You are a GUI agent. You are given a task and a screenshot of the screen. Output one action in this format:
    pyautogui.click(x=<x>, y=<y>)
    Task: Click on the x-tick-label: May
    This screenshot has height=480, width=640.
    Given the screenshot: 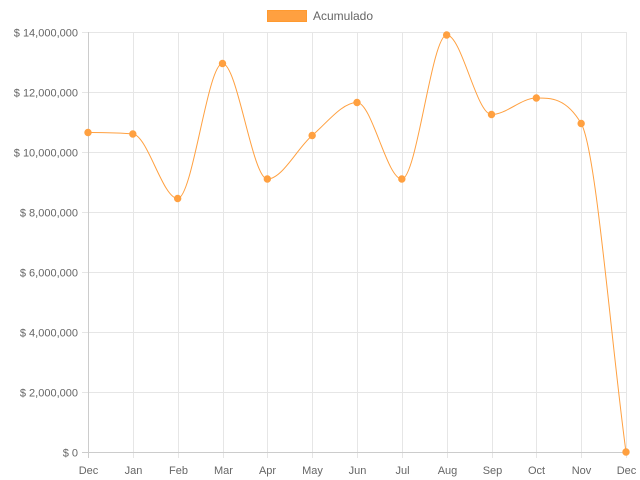 What is the action you would take?
    pyautogui.click(x=312, y=471)
    